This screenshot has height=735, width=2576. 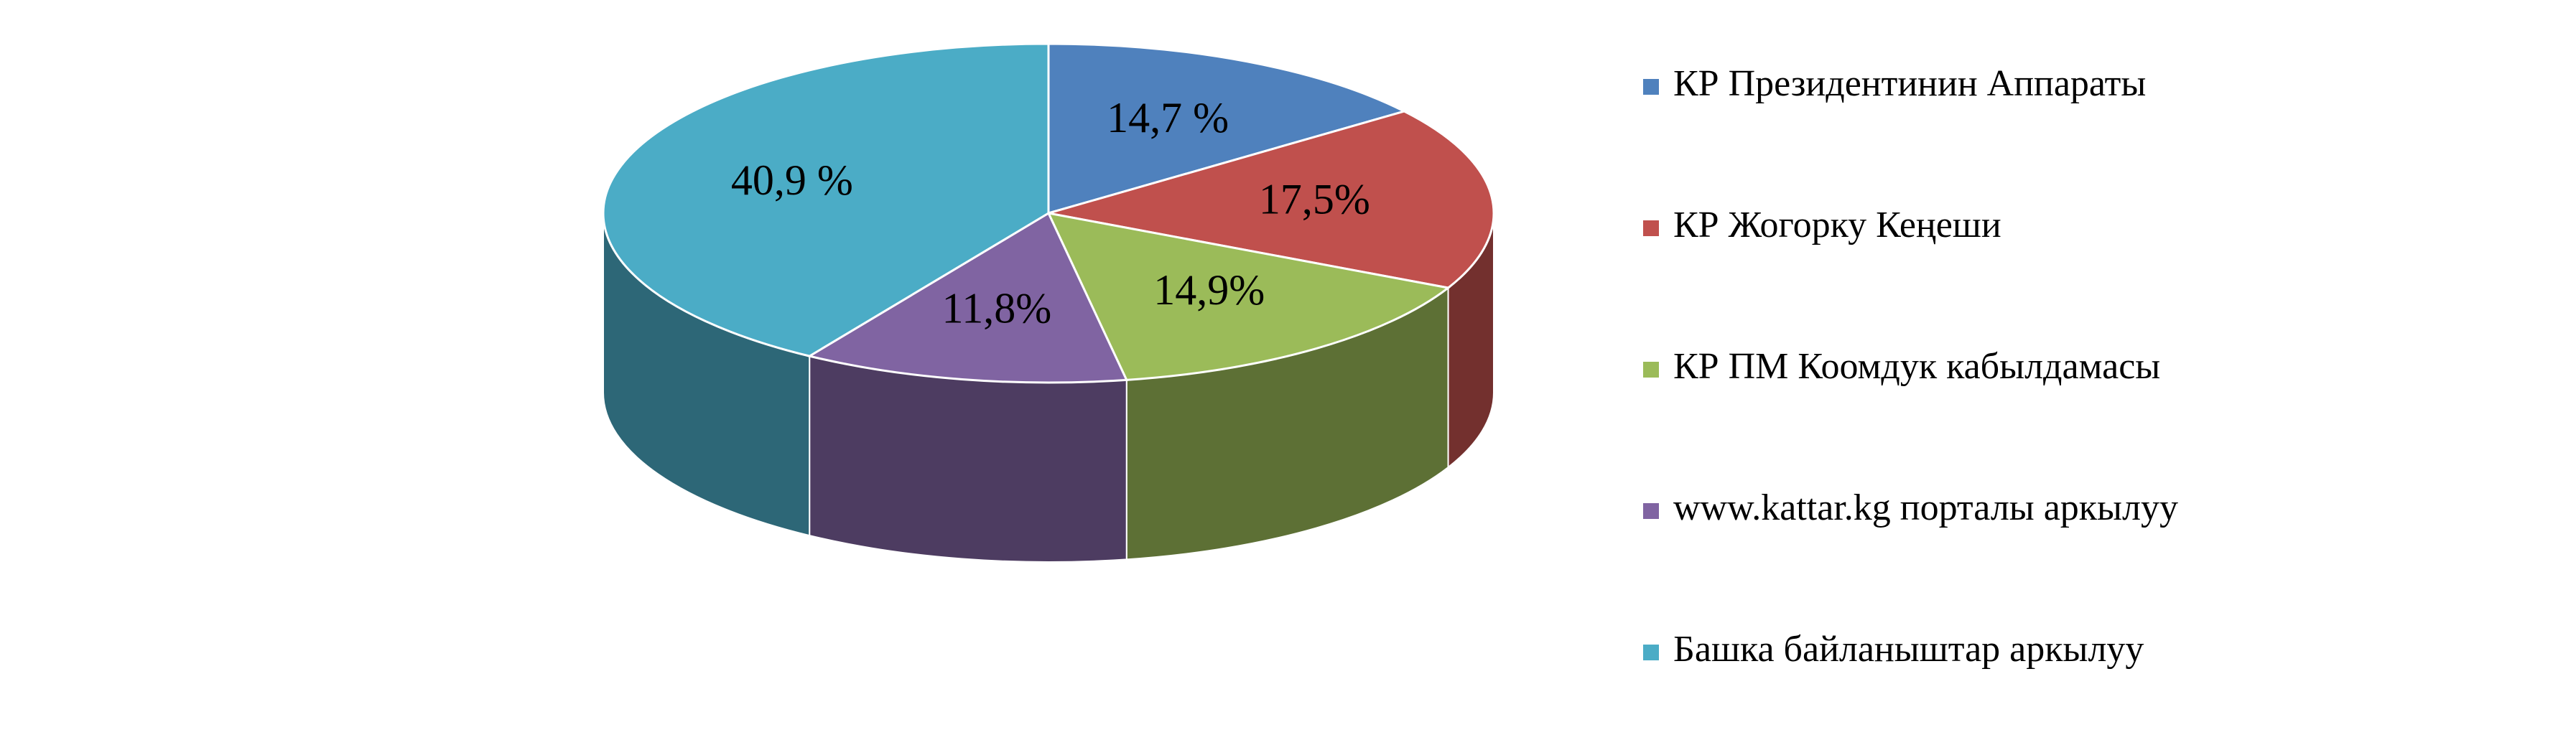 What do you see at coordinates (1168, 117) in the screenshot?
I see `value-label: 14,7 %` at bounding box center [1168, 117].